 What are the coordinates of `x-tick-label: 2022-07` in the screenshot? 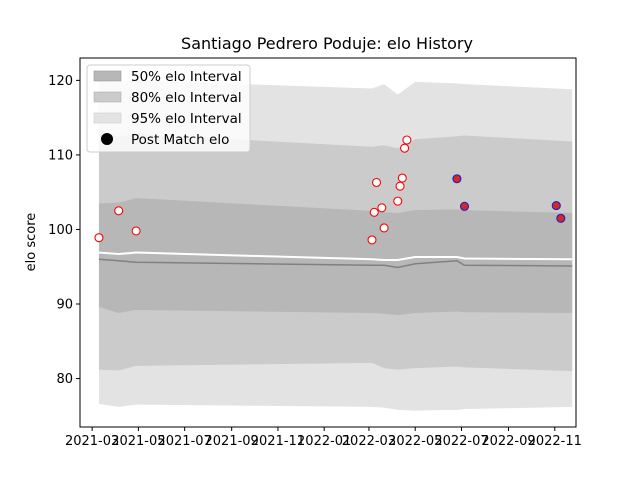 It's located at (461, 441).